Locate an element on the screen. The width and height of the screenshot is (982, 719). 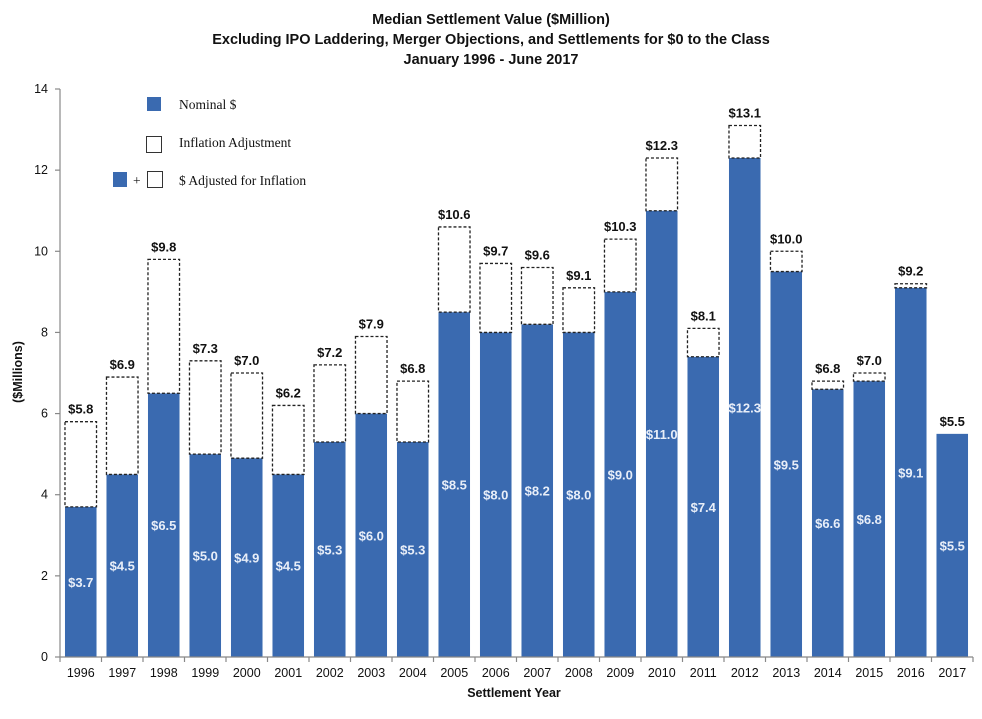
x-tick-label: 2016 is located at coordinates (911, 673).